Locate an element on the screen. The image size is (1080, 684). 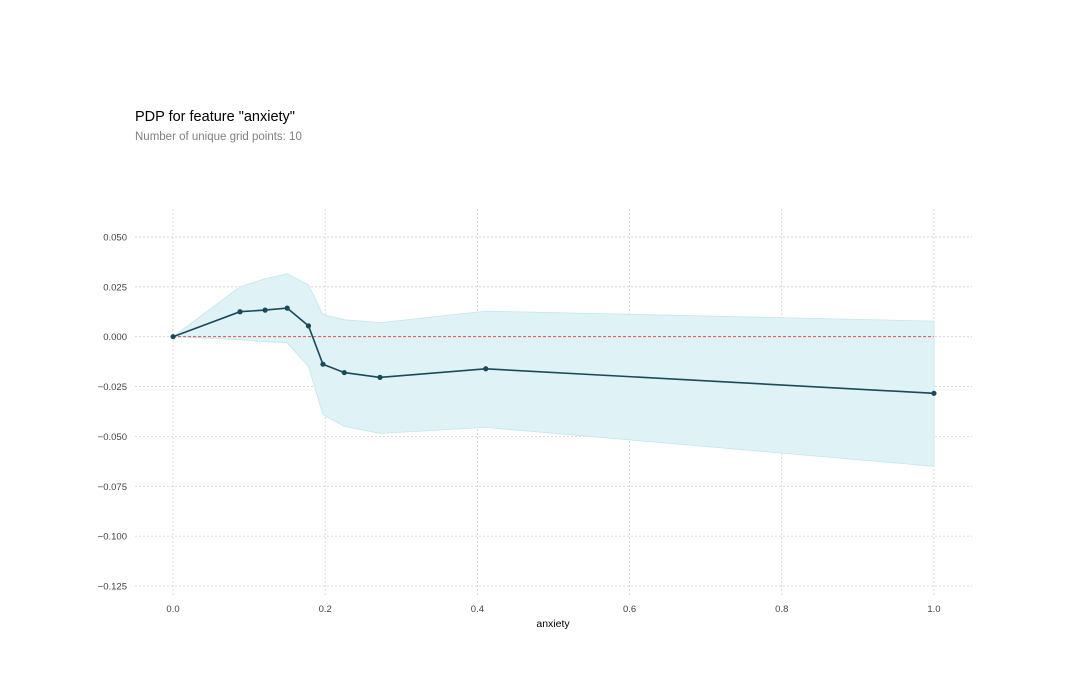
x-tick-label: 0.4 is located at coordinates (477, 609).